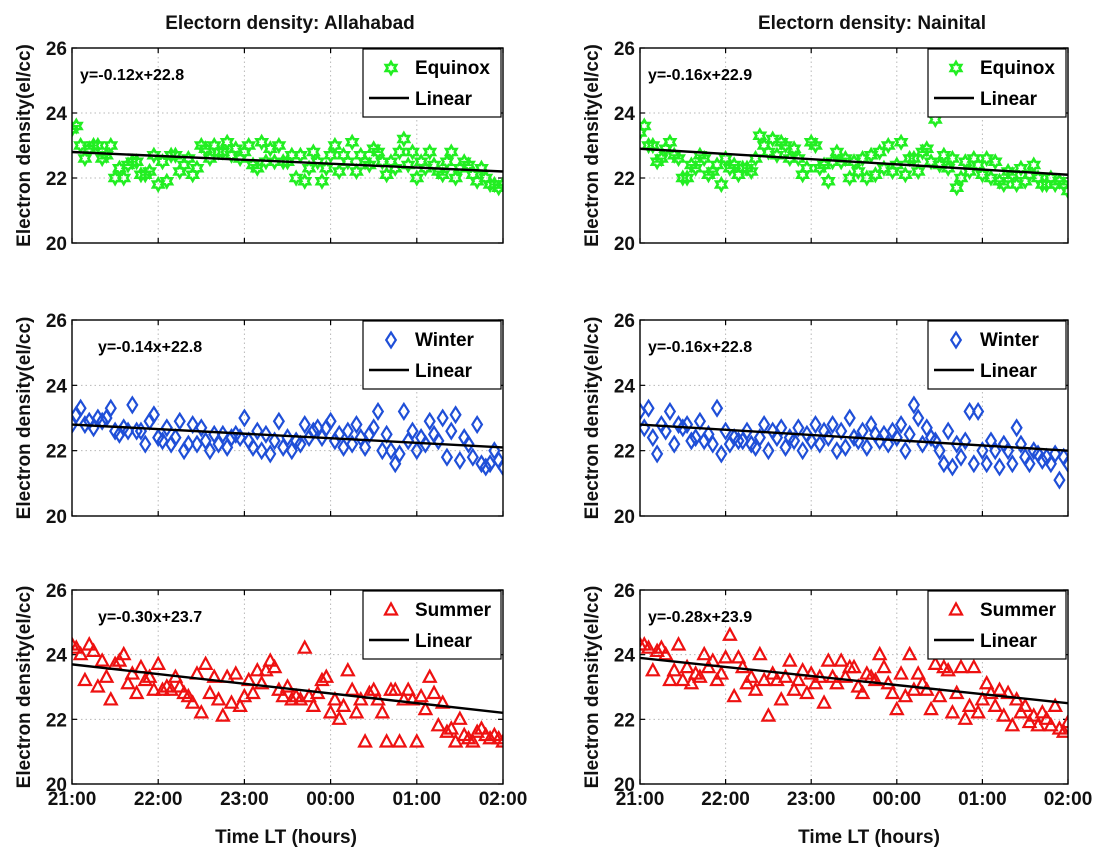 The height and width of the screenshot is (852, 1103). Describe the element at coordinates (725, 799) in the screenshot. I see `x-tick-label: 22:00` at that location.